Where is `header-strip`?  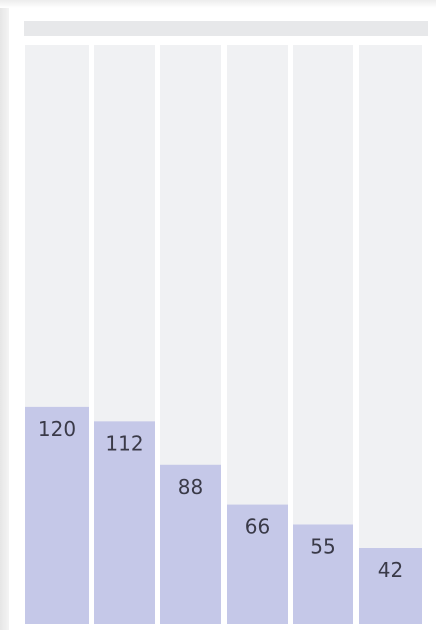
header-strip is located at coordinates (226, 28).